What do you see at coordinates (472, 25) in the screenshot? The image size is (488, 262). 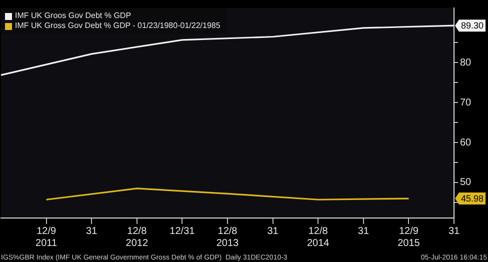 I see `text: 89.30` at bounding box center [472, 25].